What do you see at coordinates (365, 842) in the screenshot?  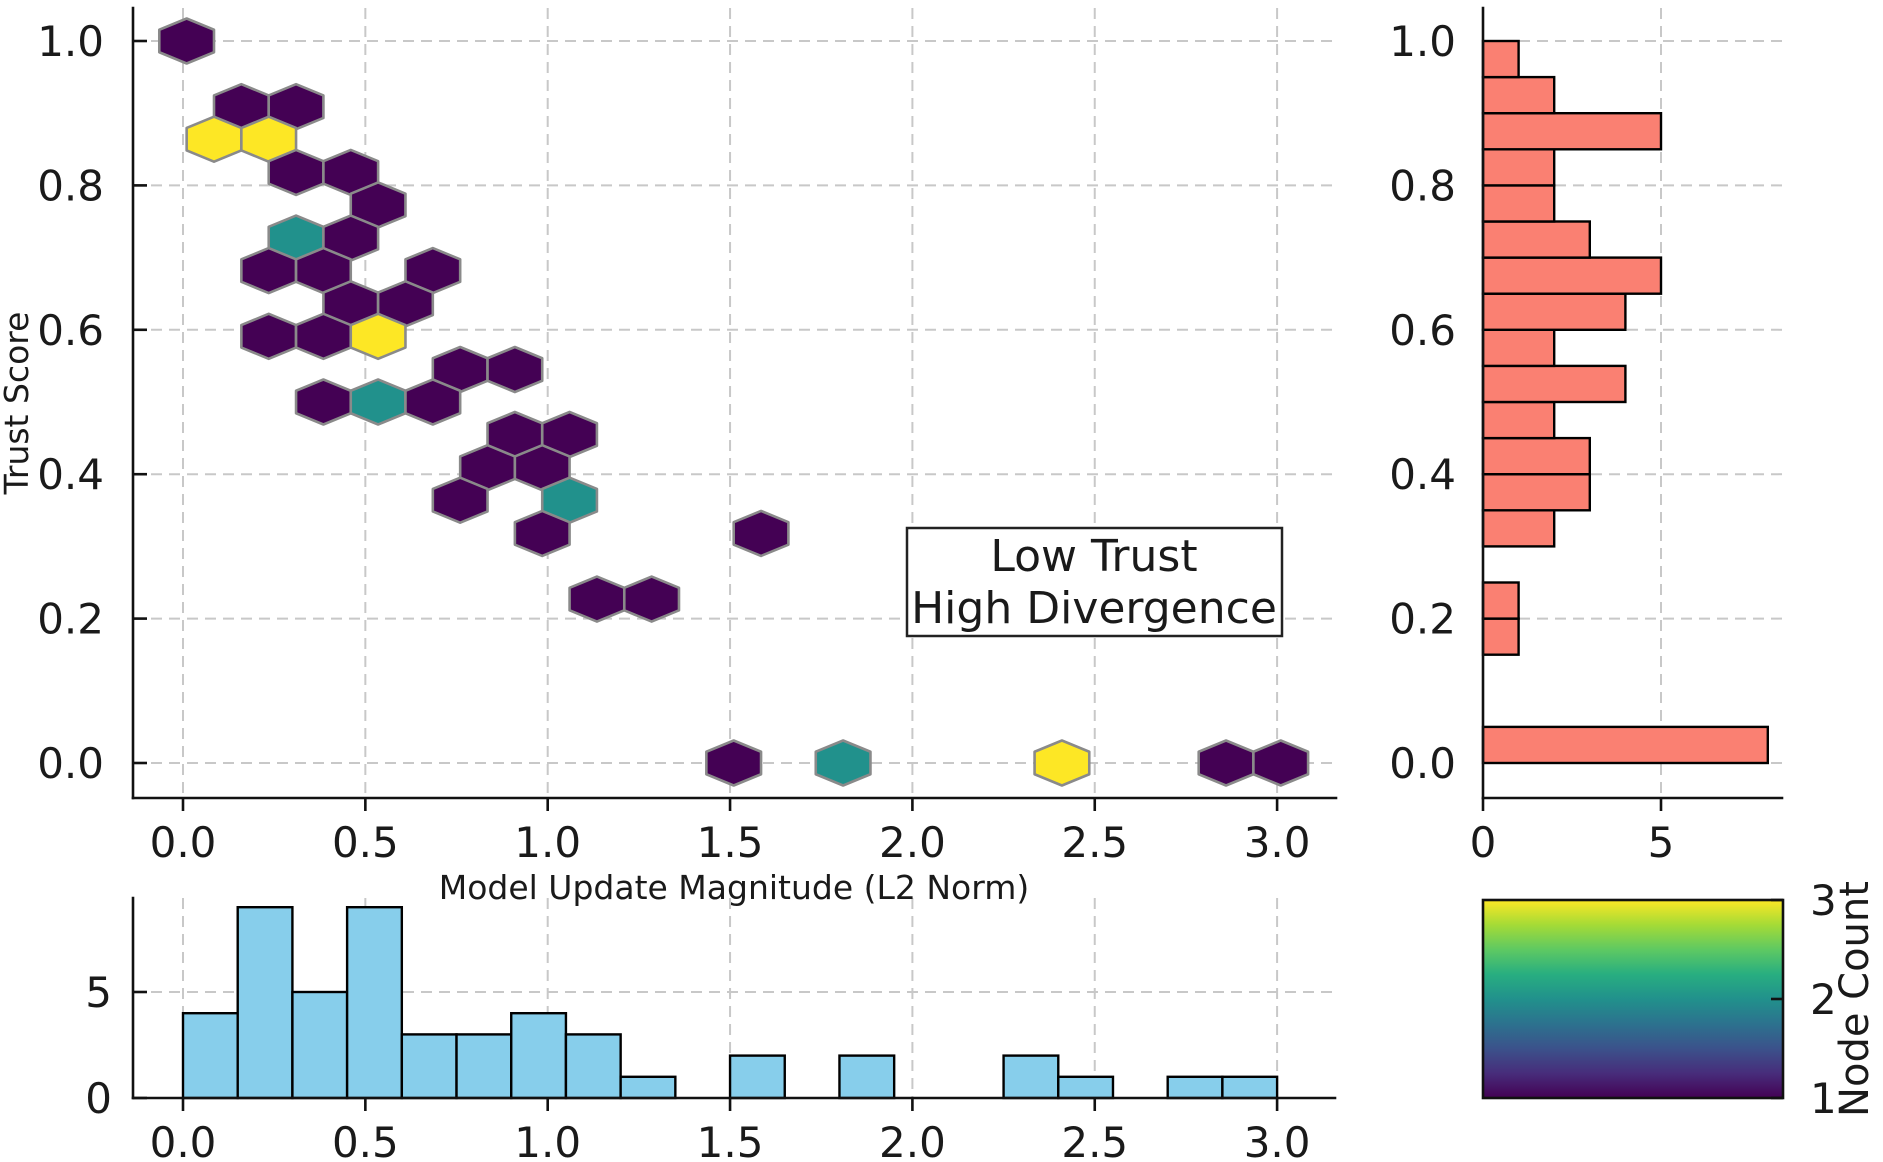 I see `main-x-tick-label: 0.5` at bounding box center [365, 842].